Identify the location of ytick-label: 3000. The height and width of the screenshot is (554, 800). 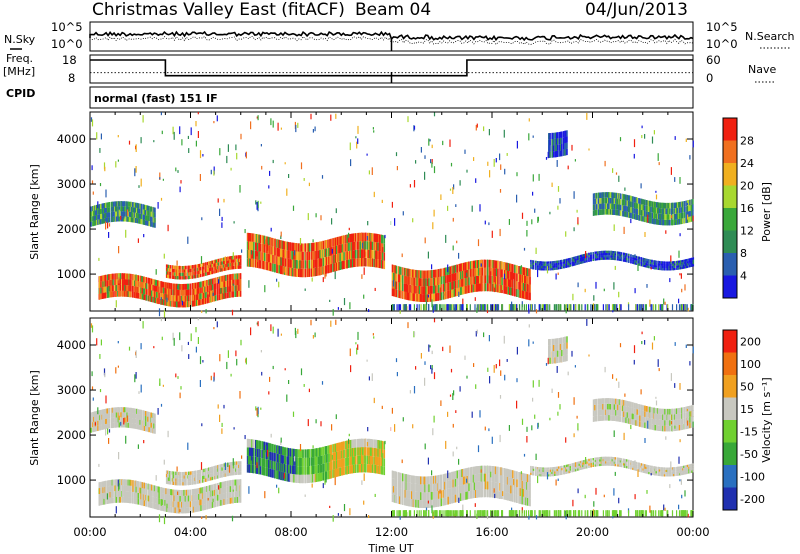
(71, 184).